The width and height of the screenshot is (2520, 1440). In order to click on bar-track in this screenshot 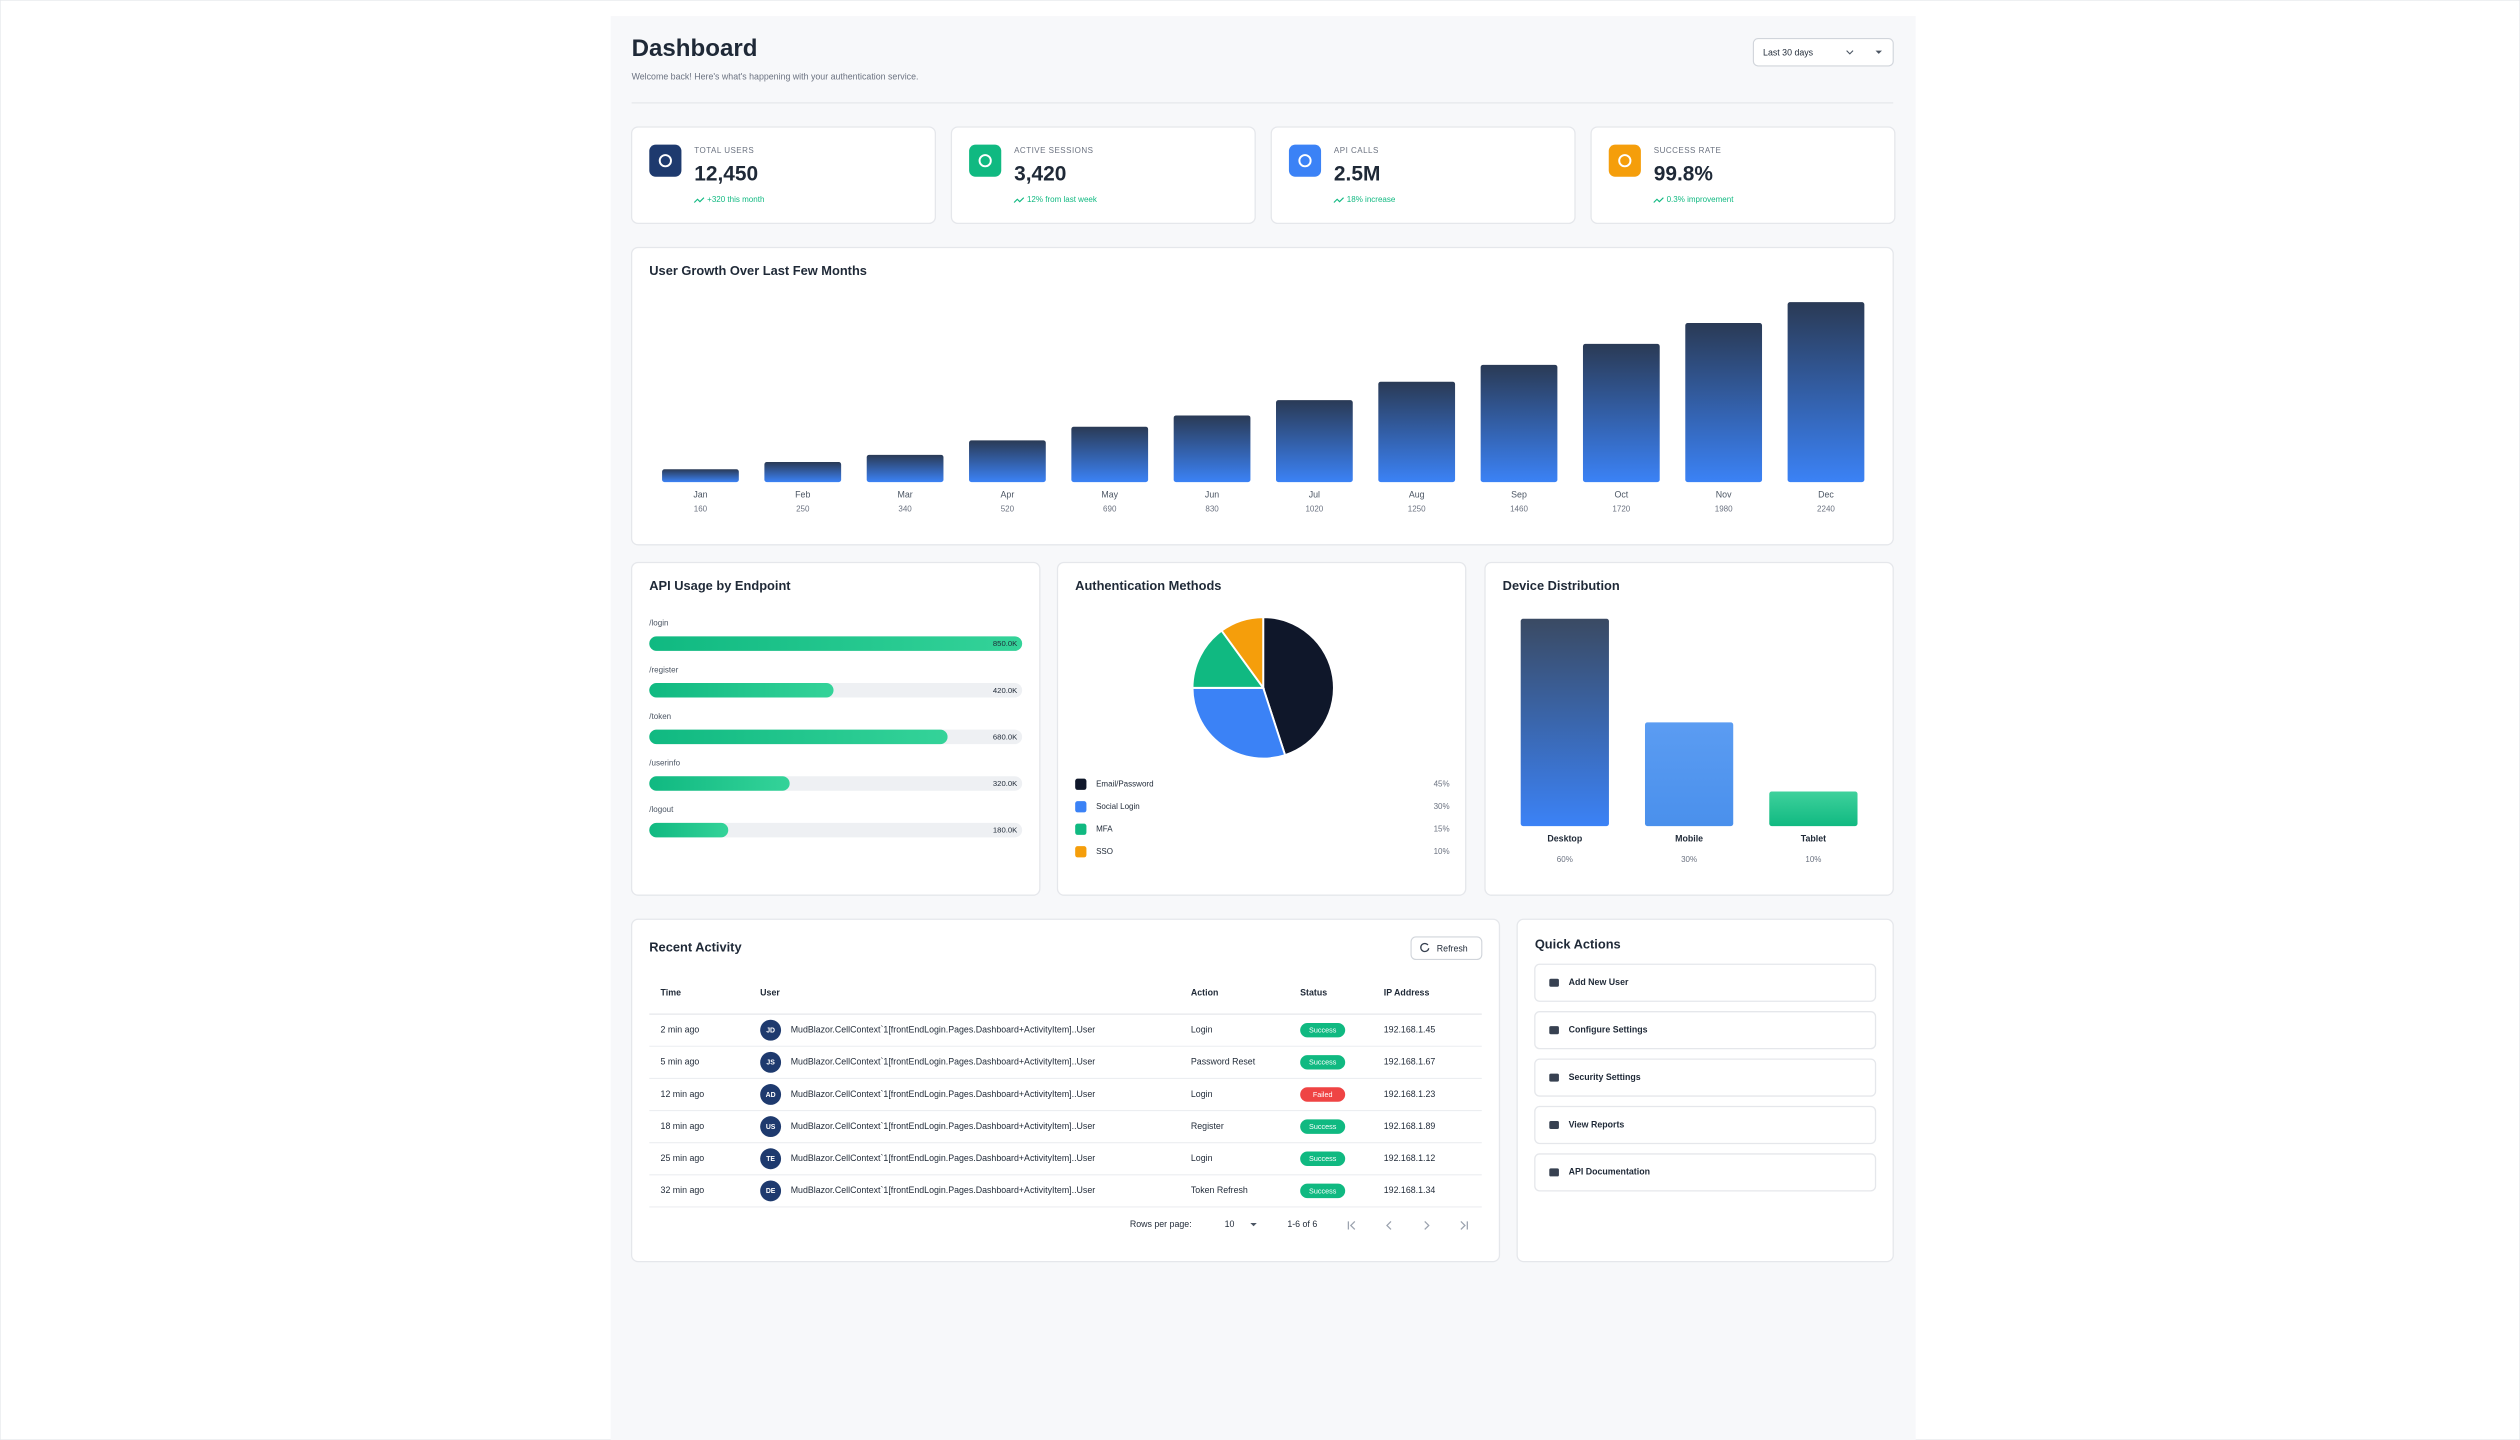, I will do `click(836, 830)`.